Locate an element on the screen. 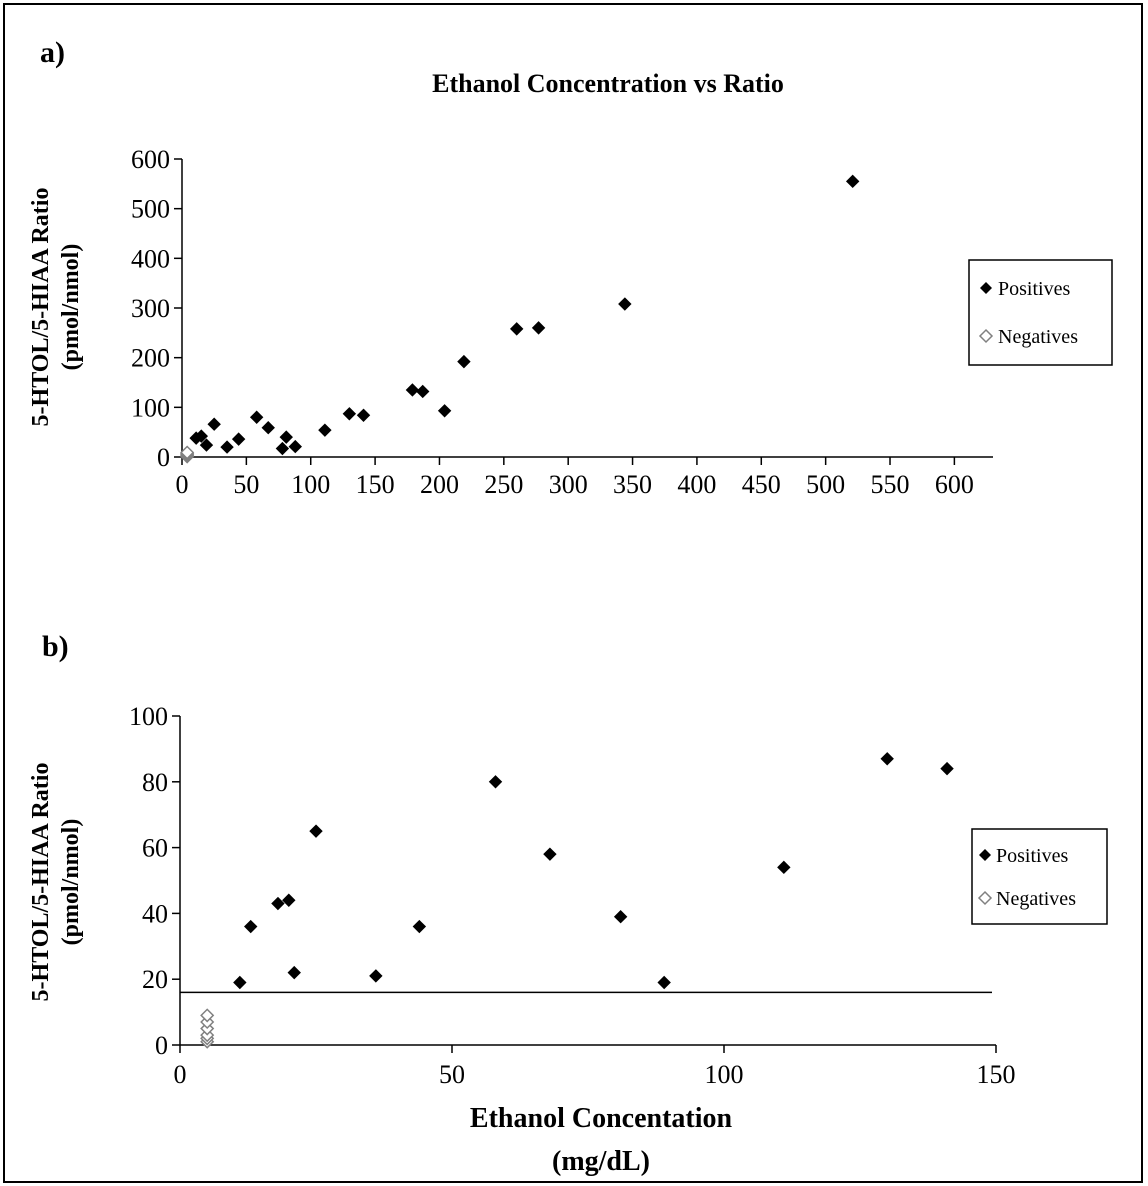 Image resolution: width=1148 pixels, height=1186 pixels. chart-title-a: Ethanol Concentration vs Ratio is located at coordinates (608, 83).